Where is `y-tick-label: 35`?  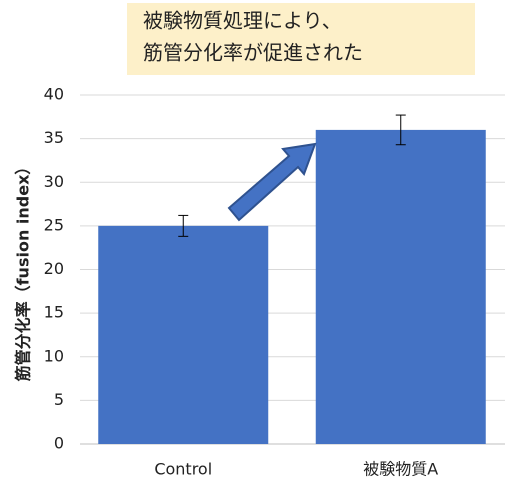
y-tick-label: 35 is located at coordinates (54, 137).